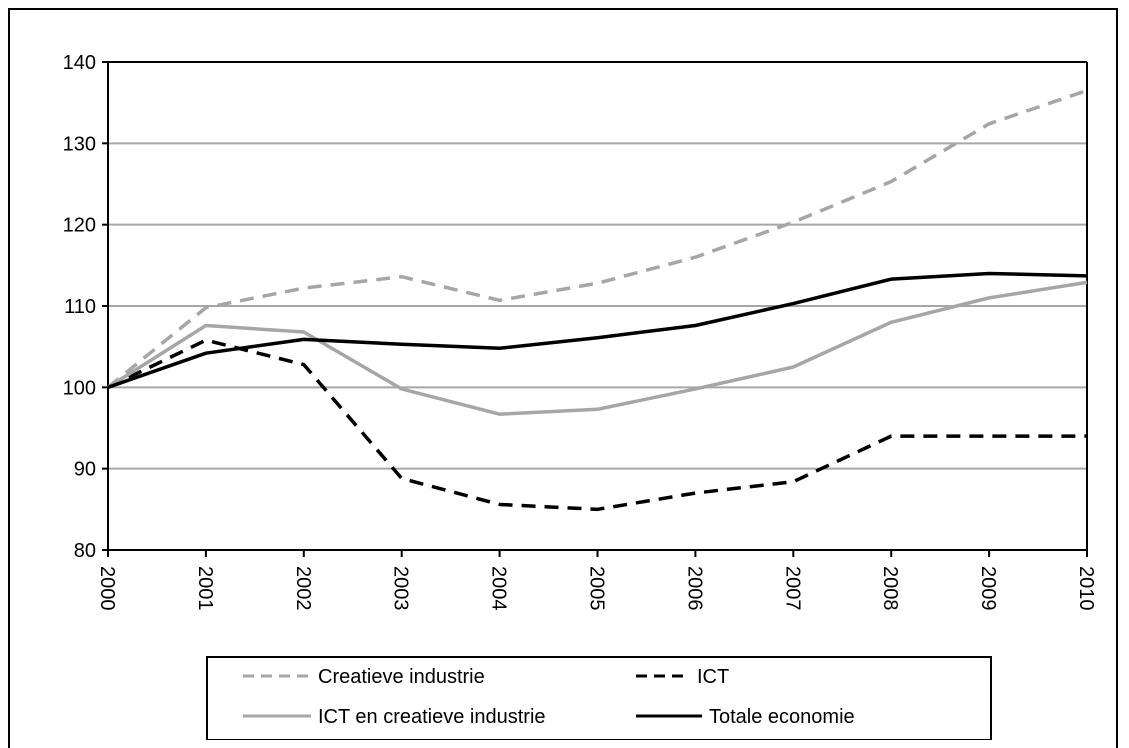  I want to click on y-tick-label: 120, so click(79, 226).